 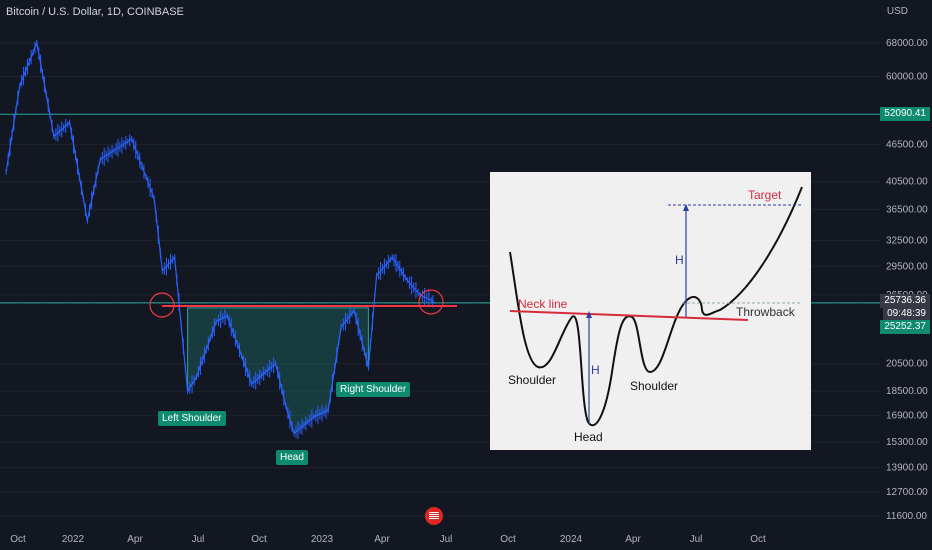 What do you see at coordinates (434, 516) in the screenshot?
I see `us-flag-icon` at bounding box center [434, 516].